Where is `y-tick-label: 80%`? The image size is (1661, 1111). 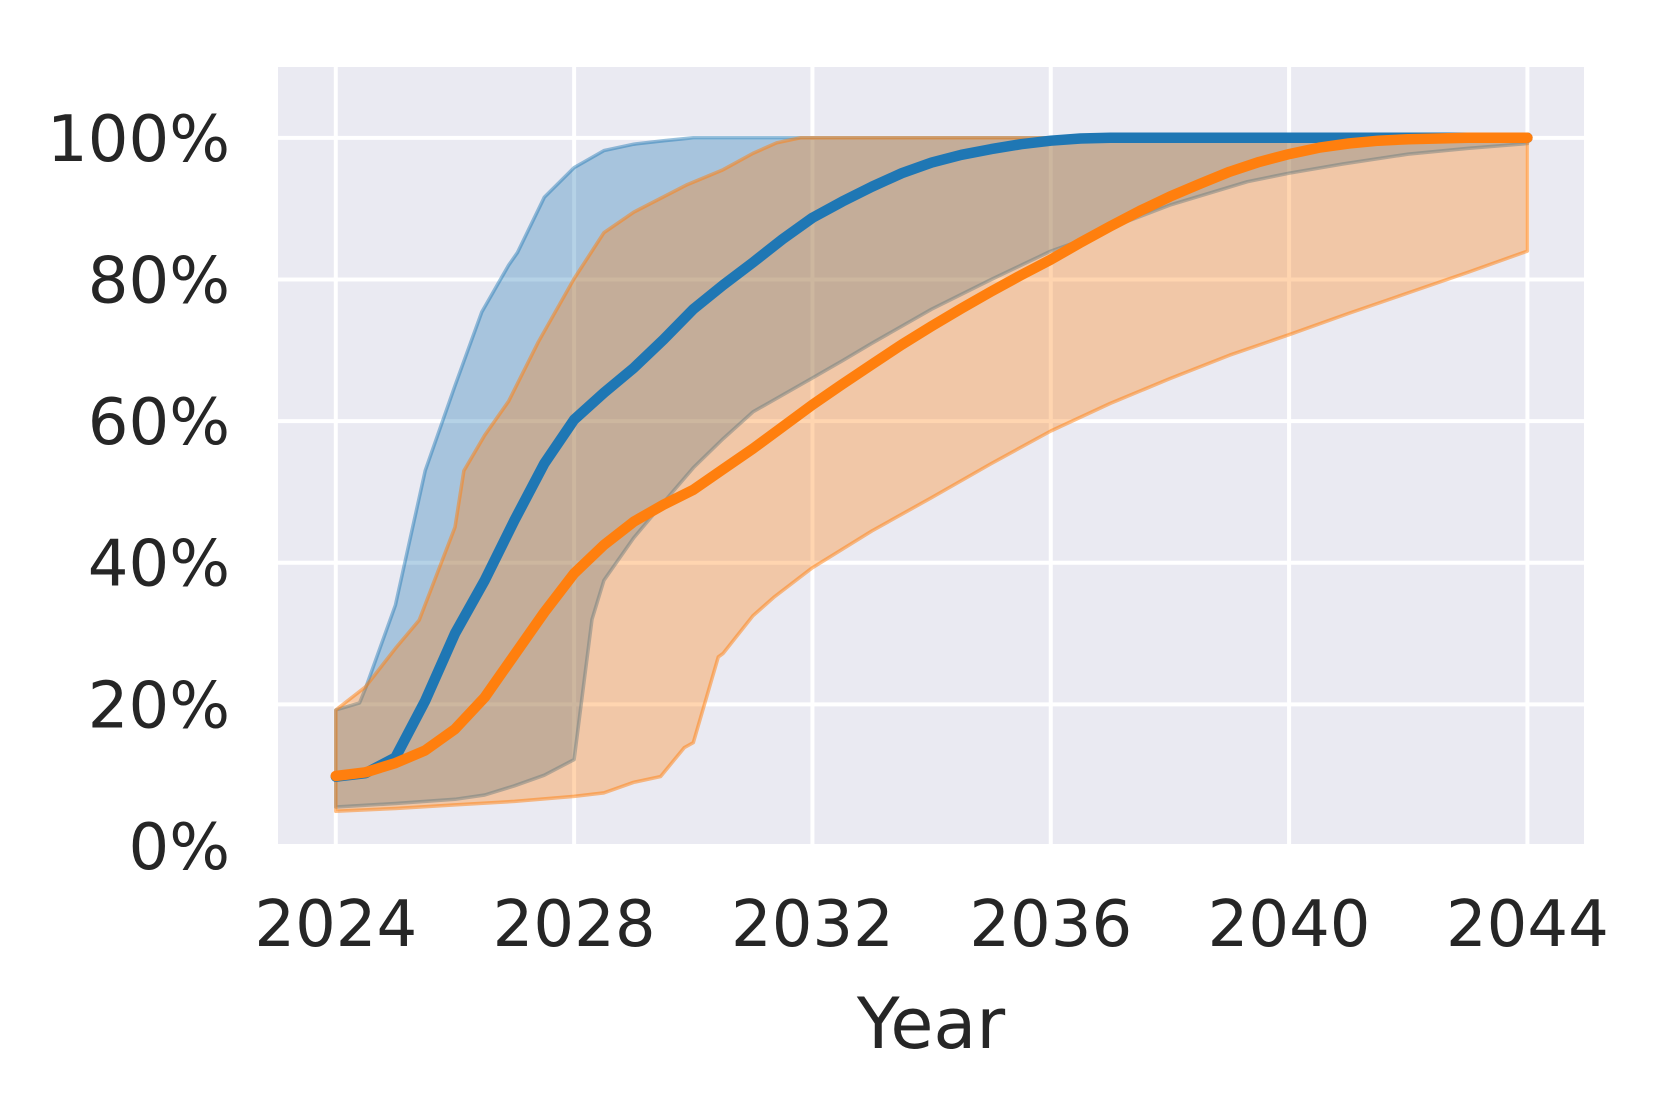 y-tick-label: 80% is located at coordinates (159, 281).